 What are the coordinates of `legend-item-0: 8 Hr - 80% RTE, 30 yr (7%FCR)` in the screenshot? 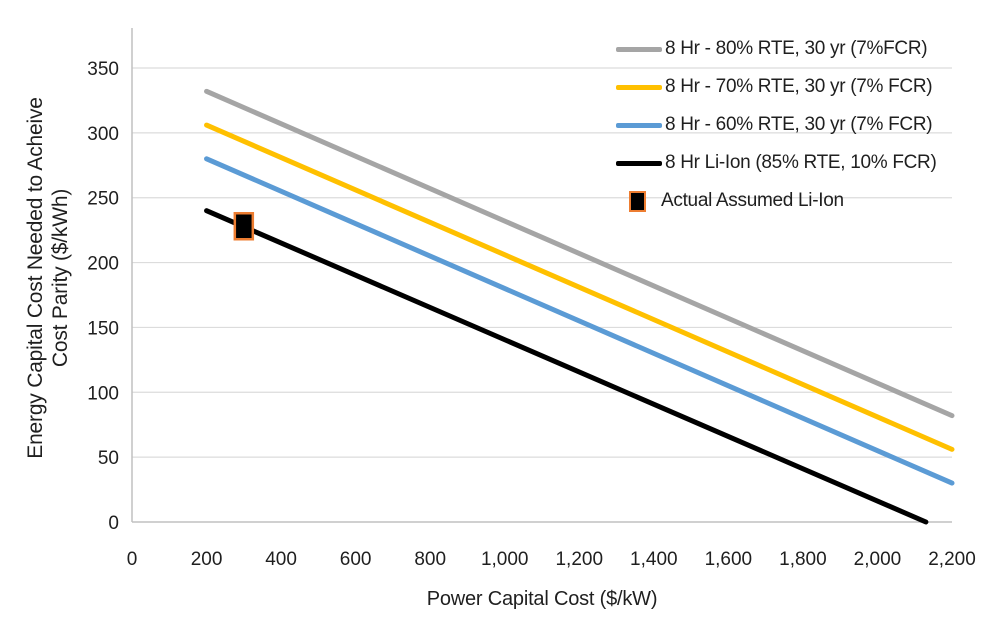 It's located at (776, 49).